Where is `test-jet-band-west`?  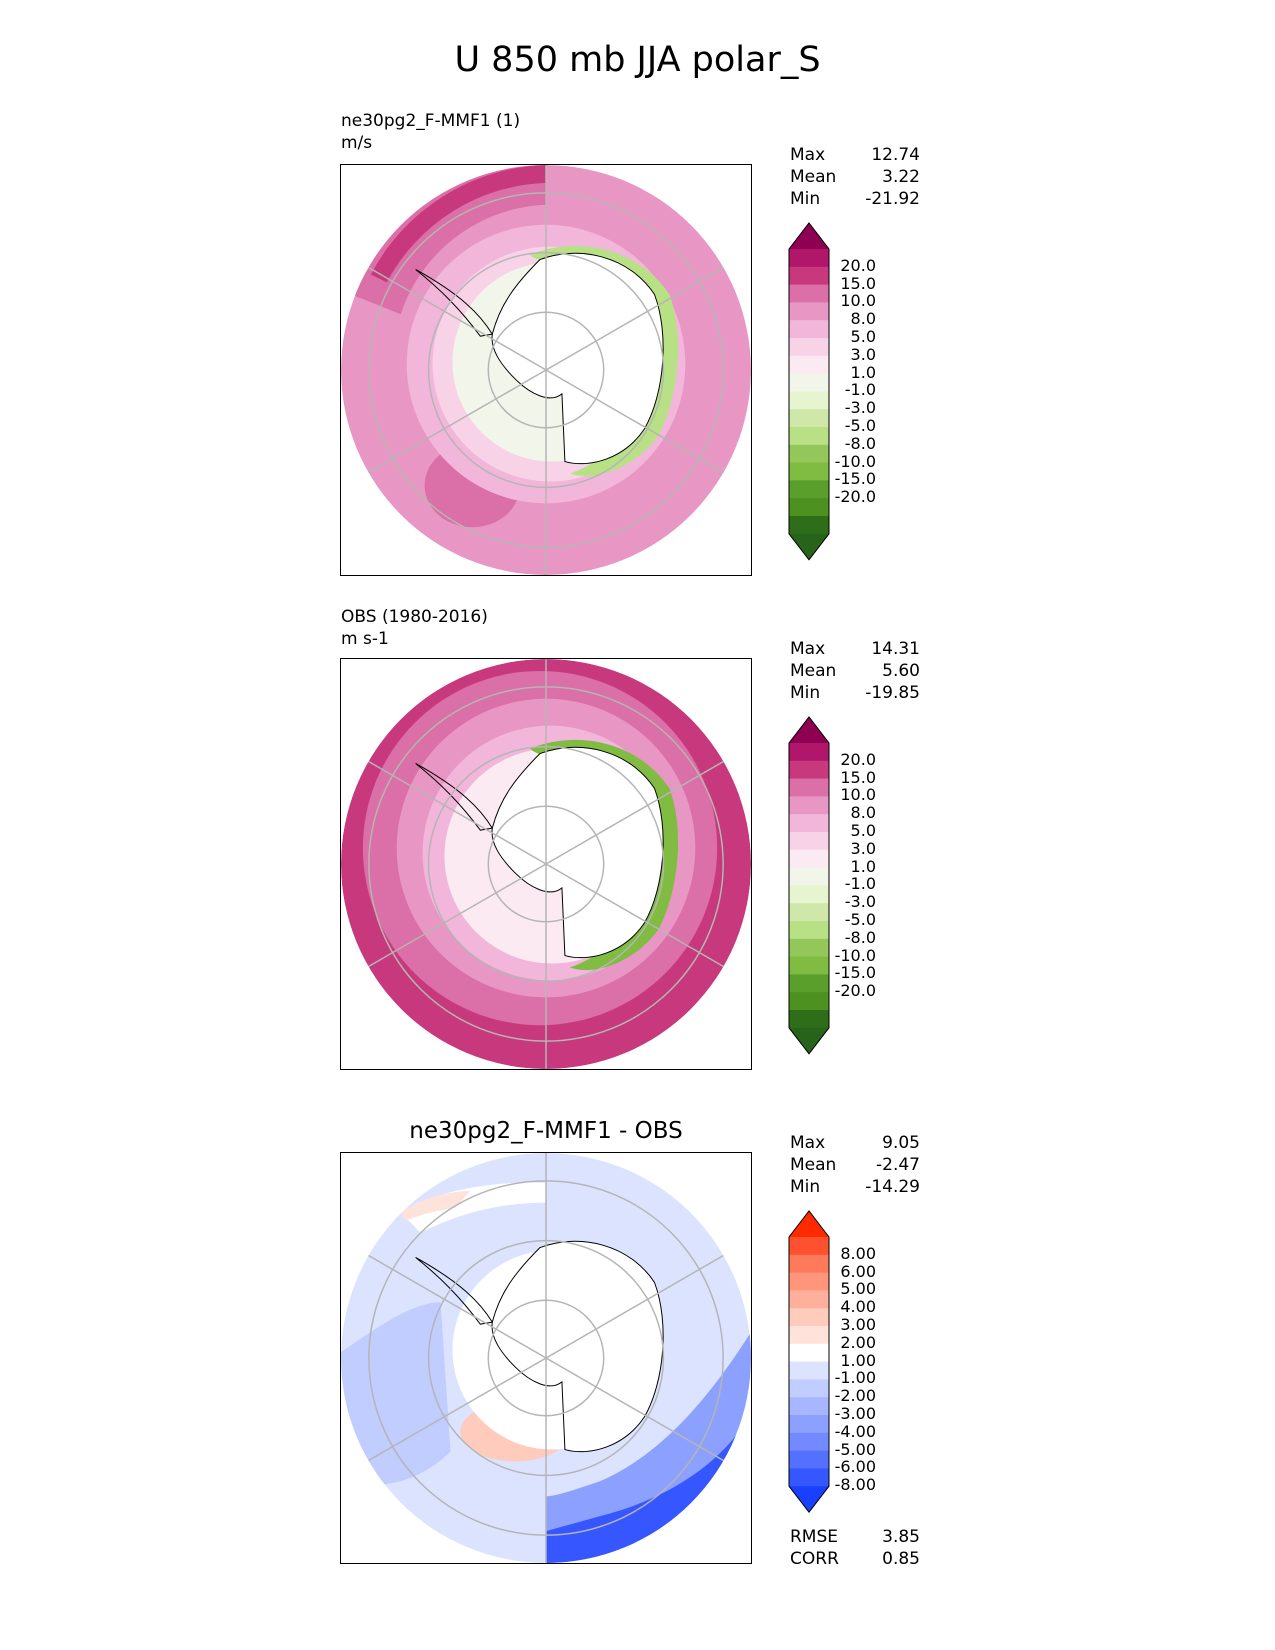
test-jet-band-west is located at coordinates (448, 240).